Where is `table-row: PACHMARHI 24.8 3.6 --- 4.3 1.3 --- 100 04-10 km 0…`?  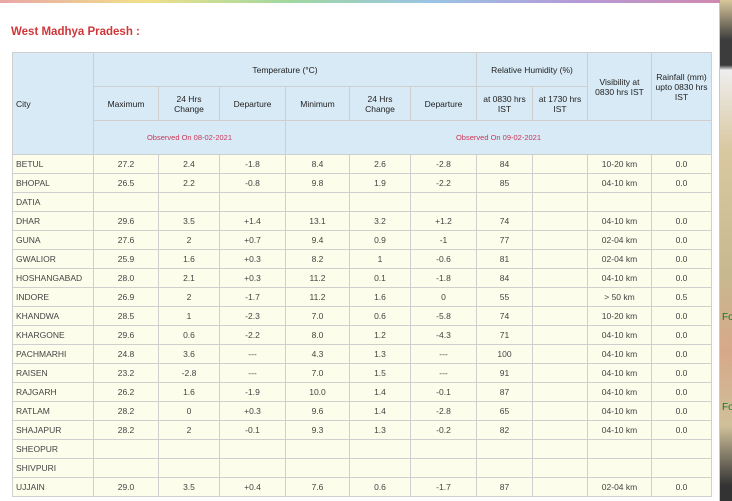
table-row: PACHMARHI 24.8 3.6 --- 4.3 1.3 --- 100 04-10 km 0… is located at coordinates (362, 354).